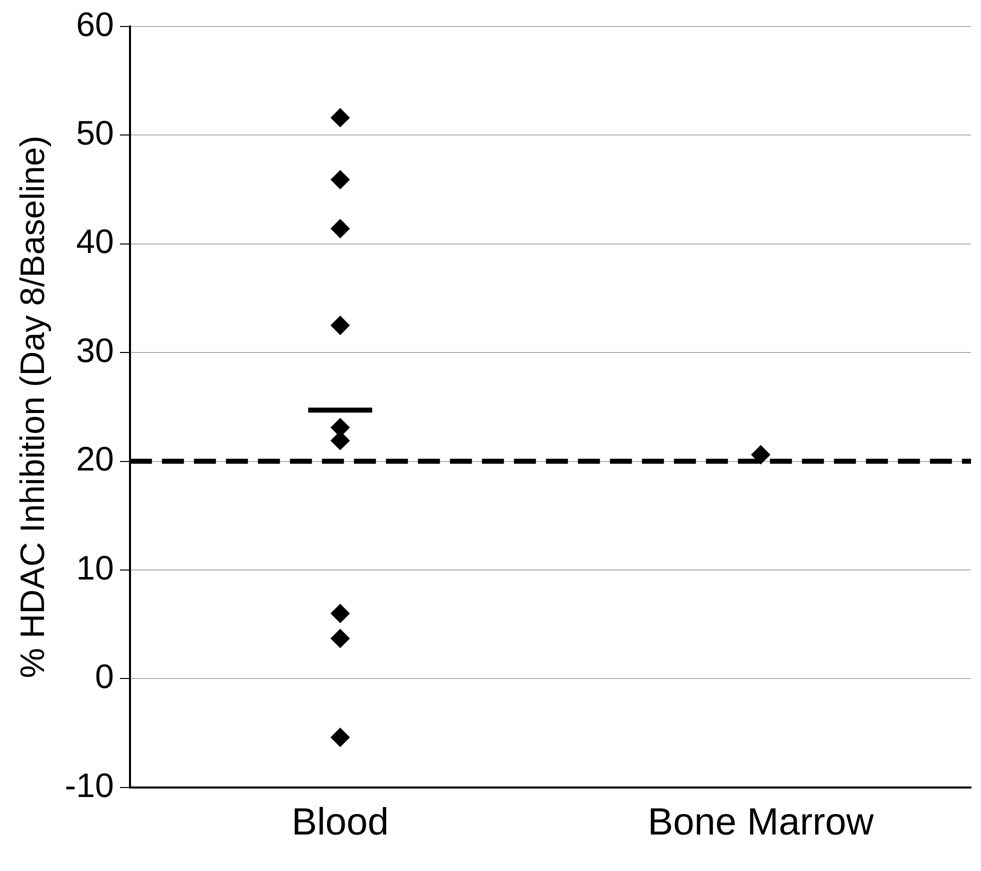 The height and width of the screenshot is (871, 981). Describe the element at coordinates (95, 242) in the screenshot. I see `y-tick-label: 40` at that location.